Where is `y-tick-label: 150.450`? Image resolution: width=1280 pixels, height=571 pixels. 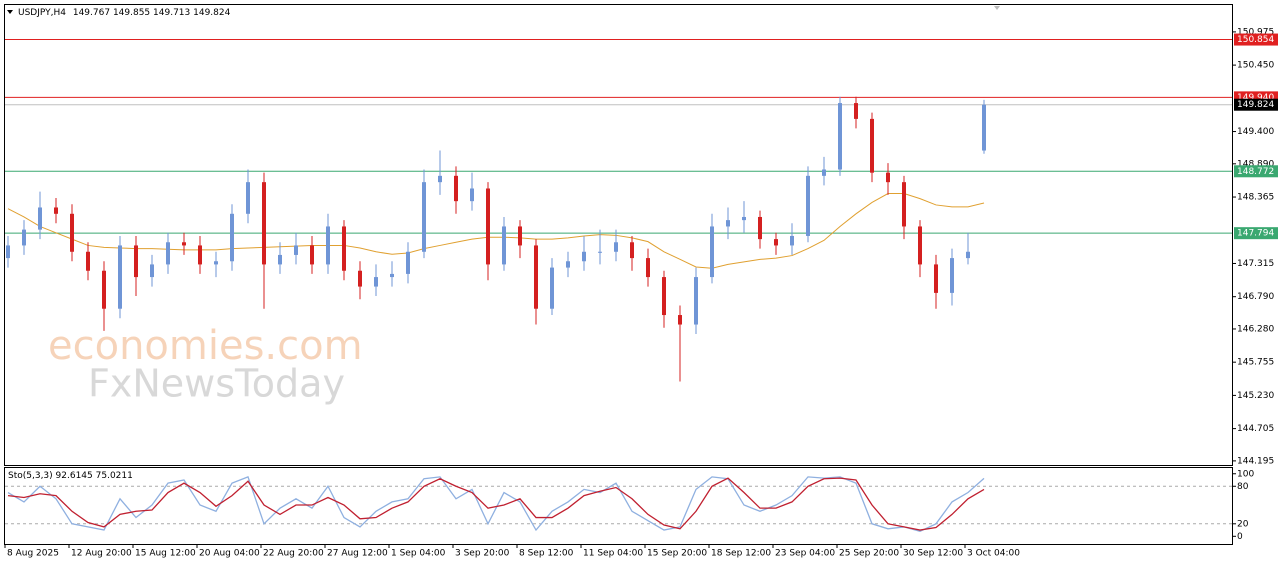
y-tick-label: 150.450 is located at coordinates (1255, 66).